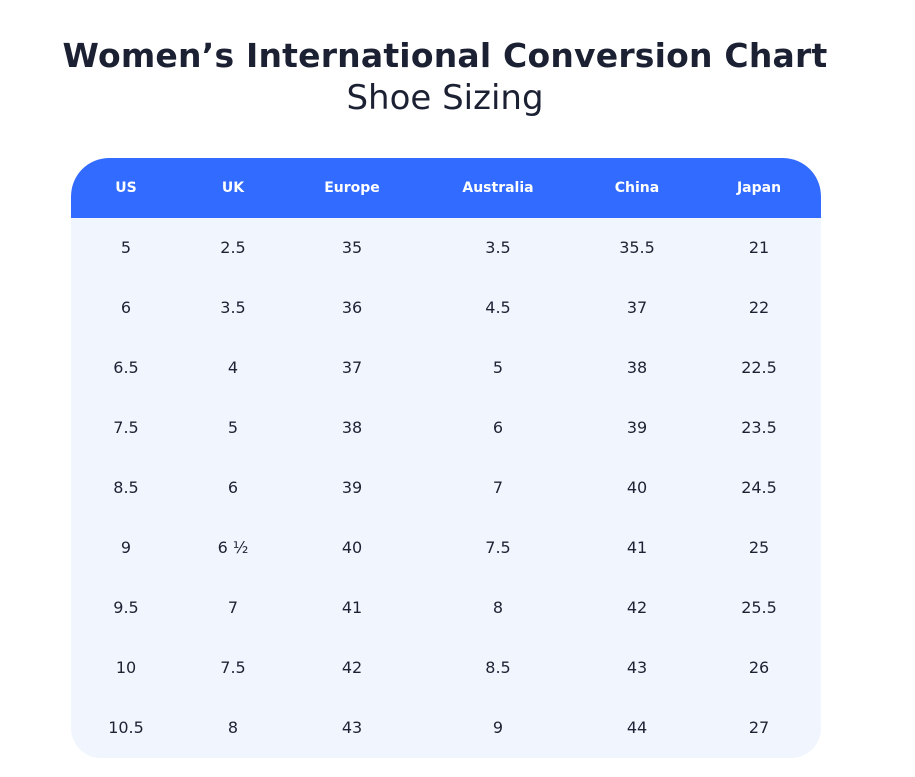  What do you see at coordinates (446, 188) in the screenshot?
I see `table-header-row: US UK Europe Australia China Japan` at bounding box center [446, 188].